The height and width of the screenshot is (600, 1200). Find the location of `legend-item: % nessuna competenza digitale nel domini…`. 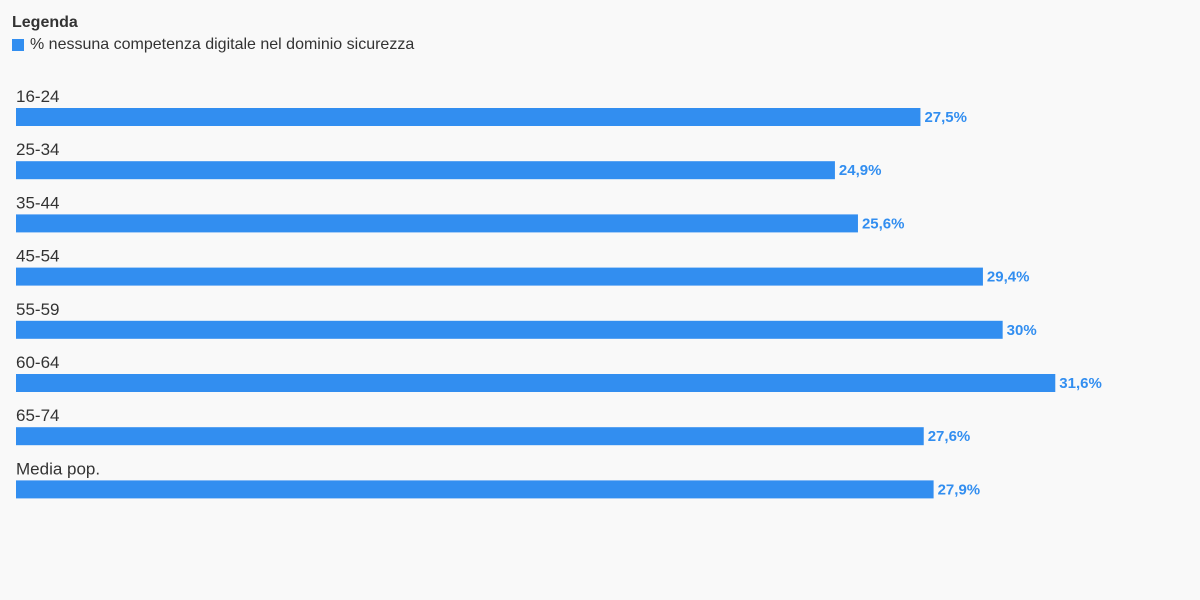

legend-item: % nessuna competenza digitale nel domini… is located at coordinates (213, 45).